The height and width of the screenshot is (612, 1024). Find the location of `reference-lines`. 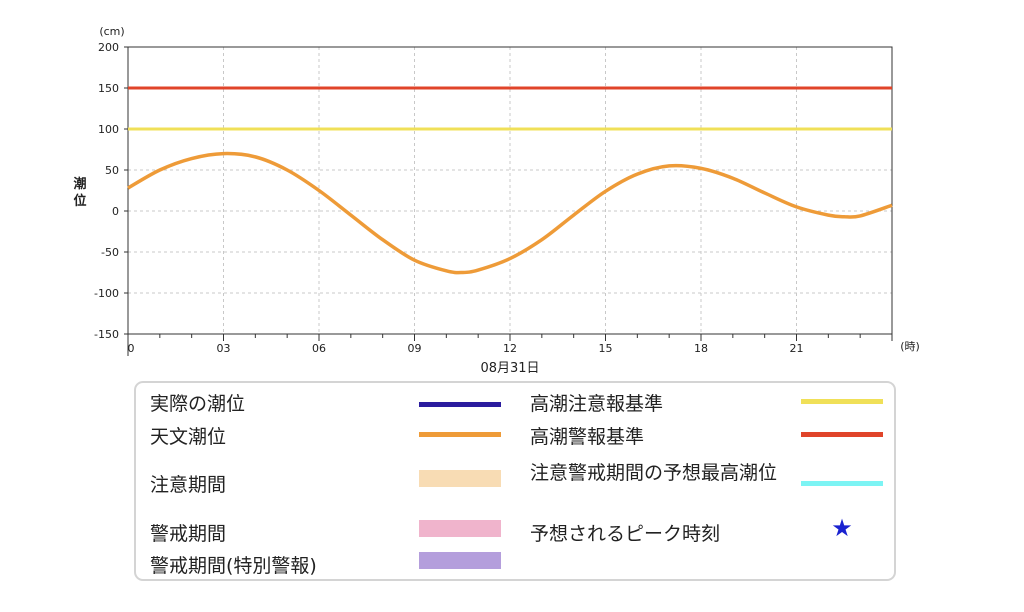

reference-lines is located at coordinates (510, 108).